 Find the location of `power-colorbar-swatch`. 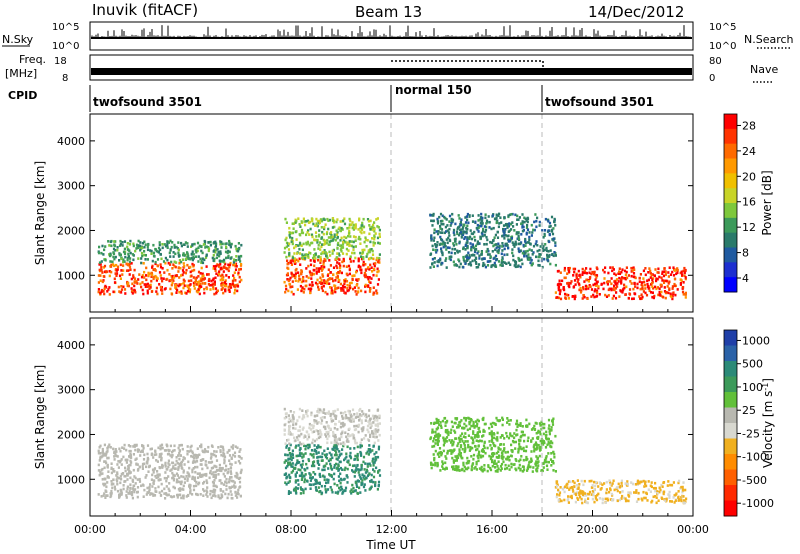

power-colorbar-swatch is located at coordinates (730, 270).